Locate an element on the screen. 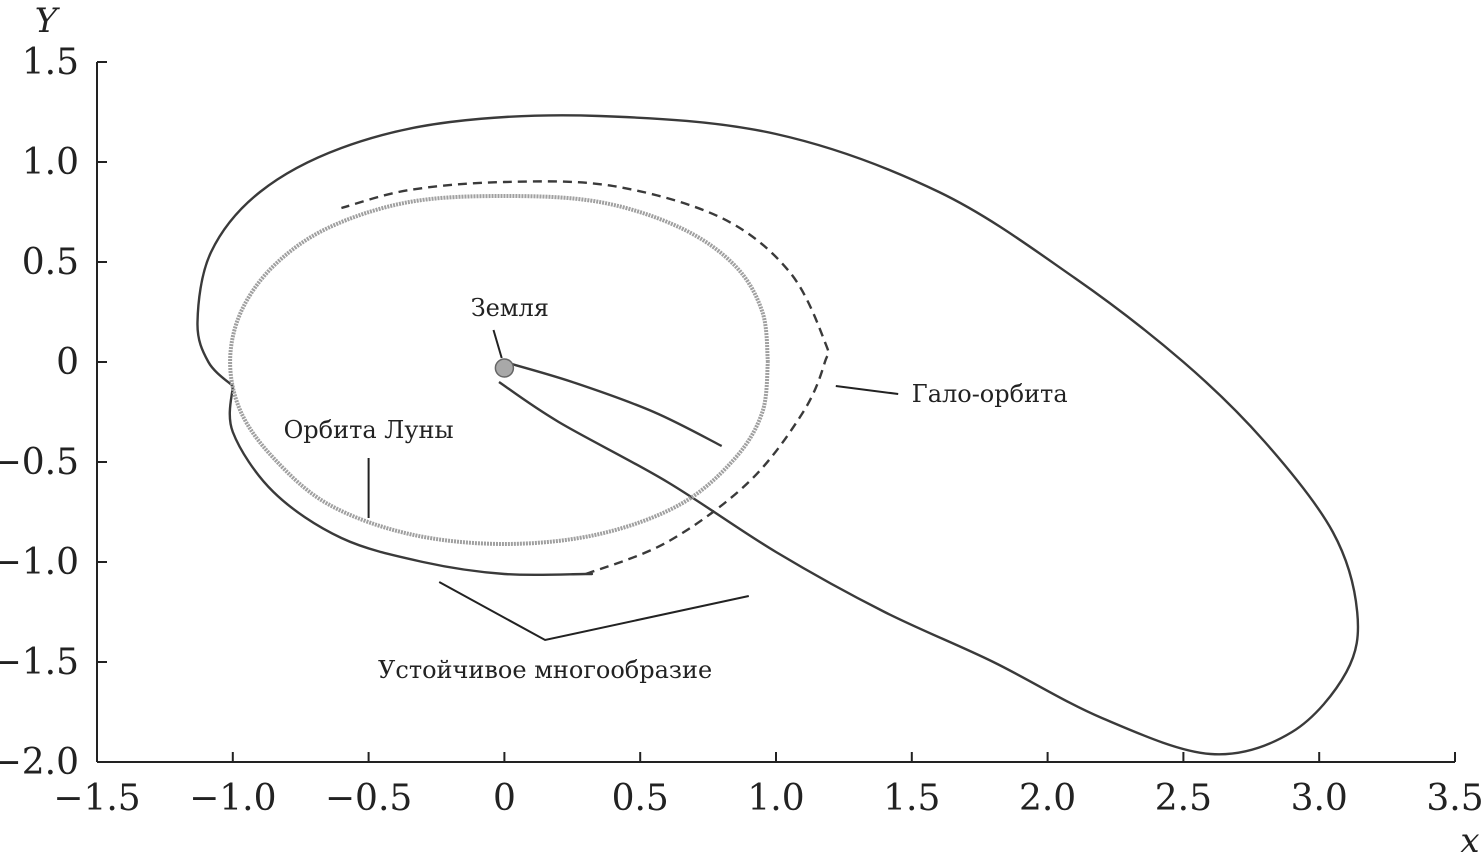  y-tick-label: −1.5 is located at coordinates (39, 662).